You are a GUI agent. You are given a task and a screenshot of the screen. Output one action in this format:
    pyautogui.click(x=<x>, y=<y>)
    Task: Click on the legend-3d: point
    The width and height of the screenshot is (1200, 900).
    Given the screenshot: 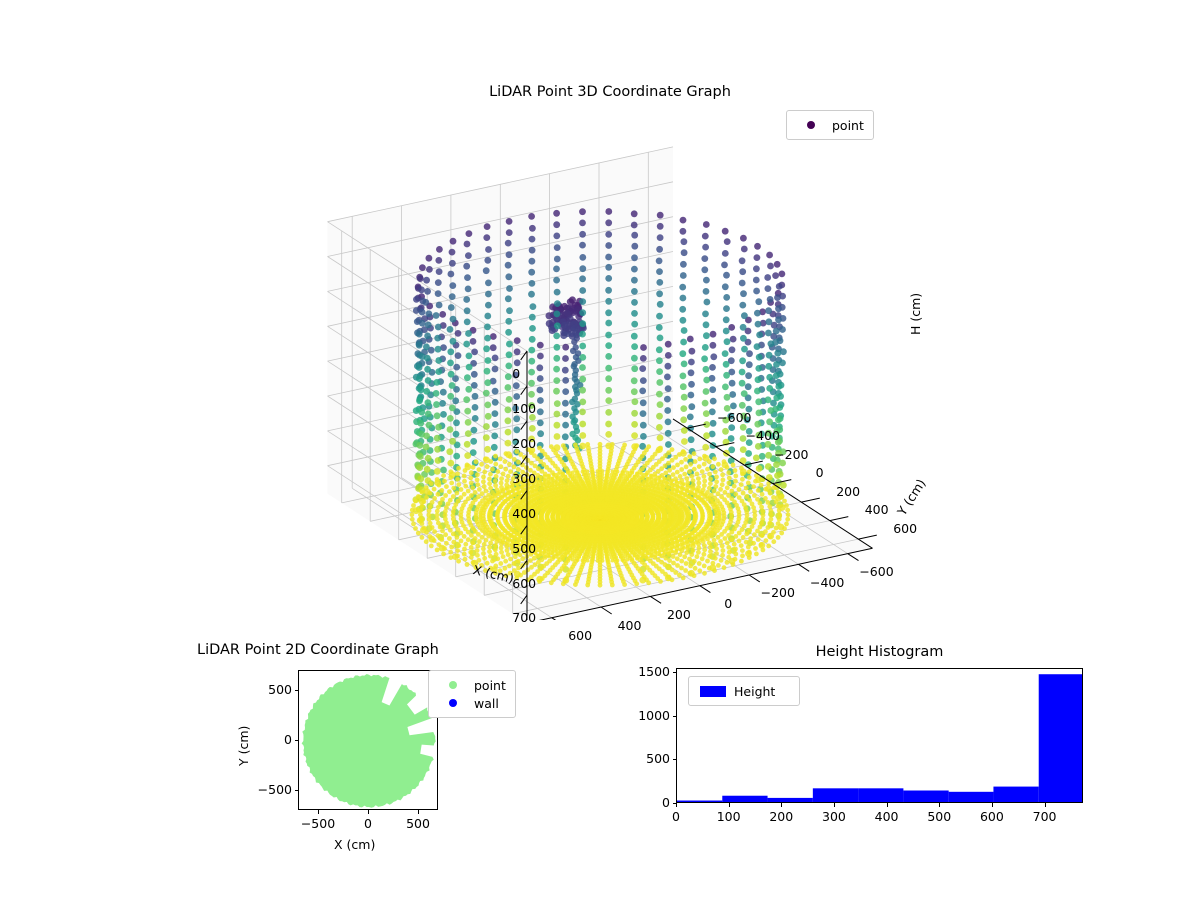 What is the action you would take?
    pyautogui.click(x=830, y=125)
    